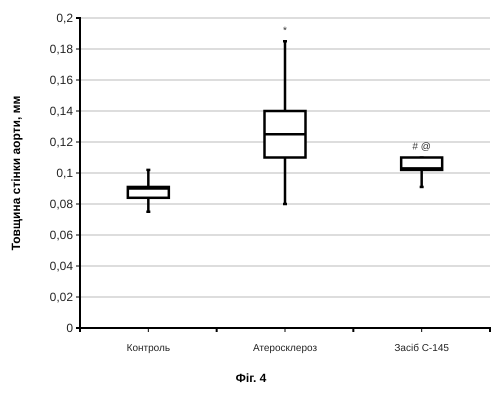 This screenshot has width=502, height=396. What do you see at coordinates (62, 79) in the screenshot?
I see `y-tick-label: 0,16` at bounding box center [62, 79].